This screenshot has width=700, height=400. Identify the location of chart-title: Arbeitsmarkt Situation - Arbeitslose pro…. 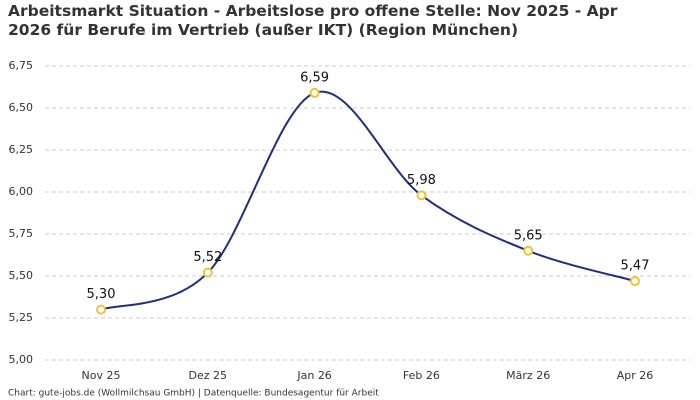
(313, 20).